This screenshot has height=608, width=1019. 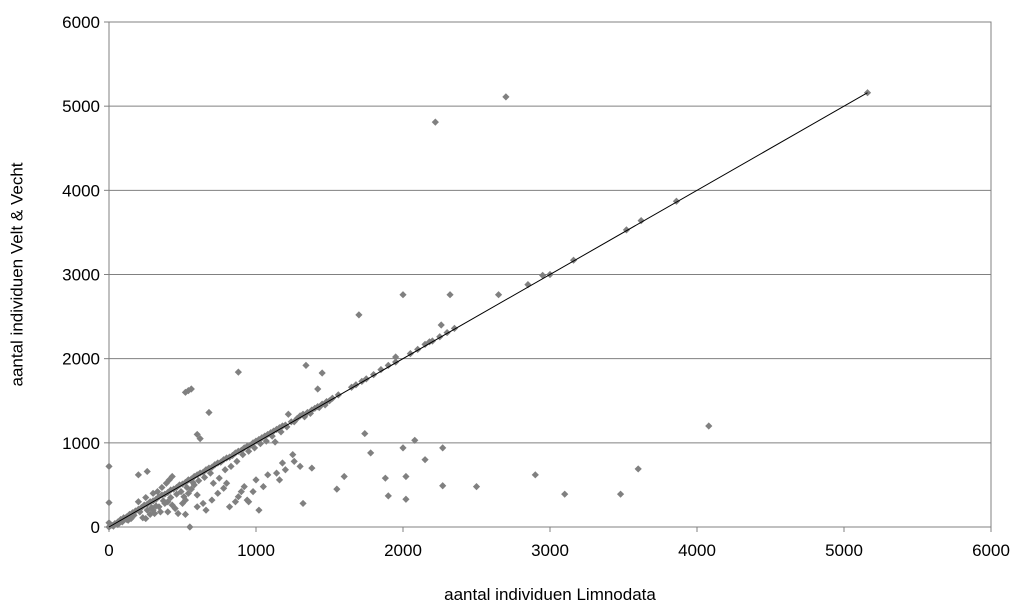 I want to click on y-axis-label: aantal individuen Velt & Vecht, so click(x=16, y=274).